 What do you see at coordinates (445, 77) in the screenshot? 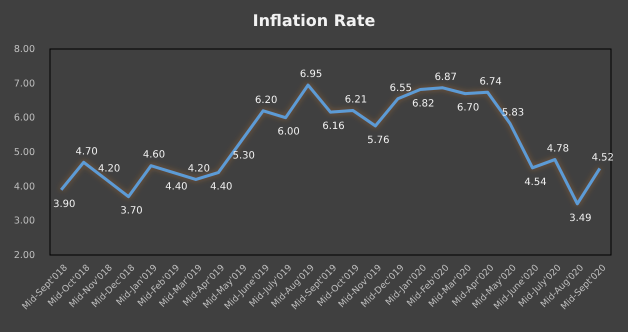
I see `data-label: 6.87` at bounding box center [445, 77].